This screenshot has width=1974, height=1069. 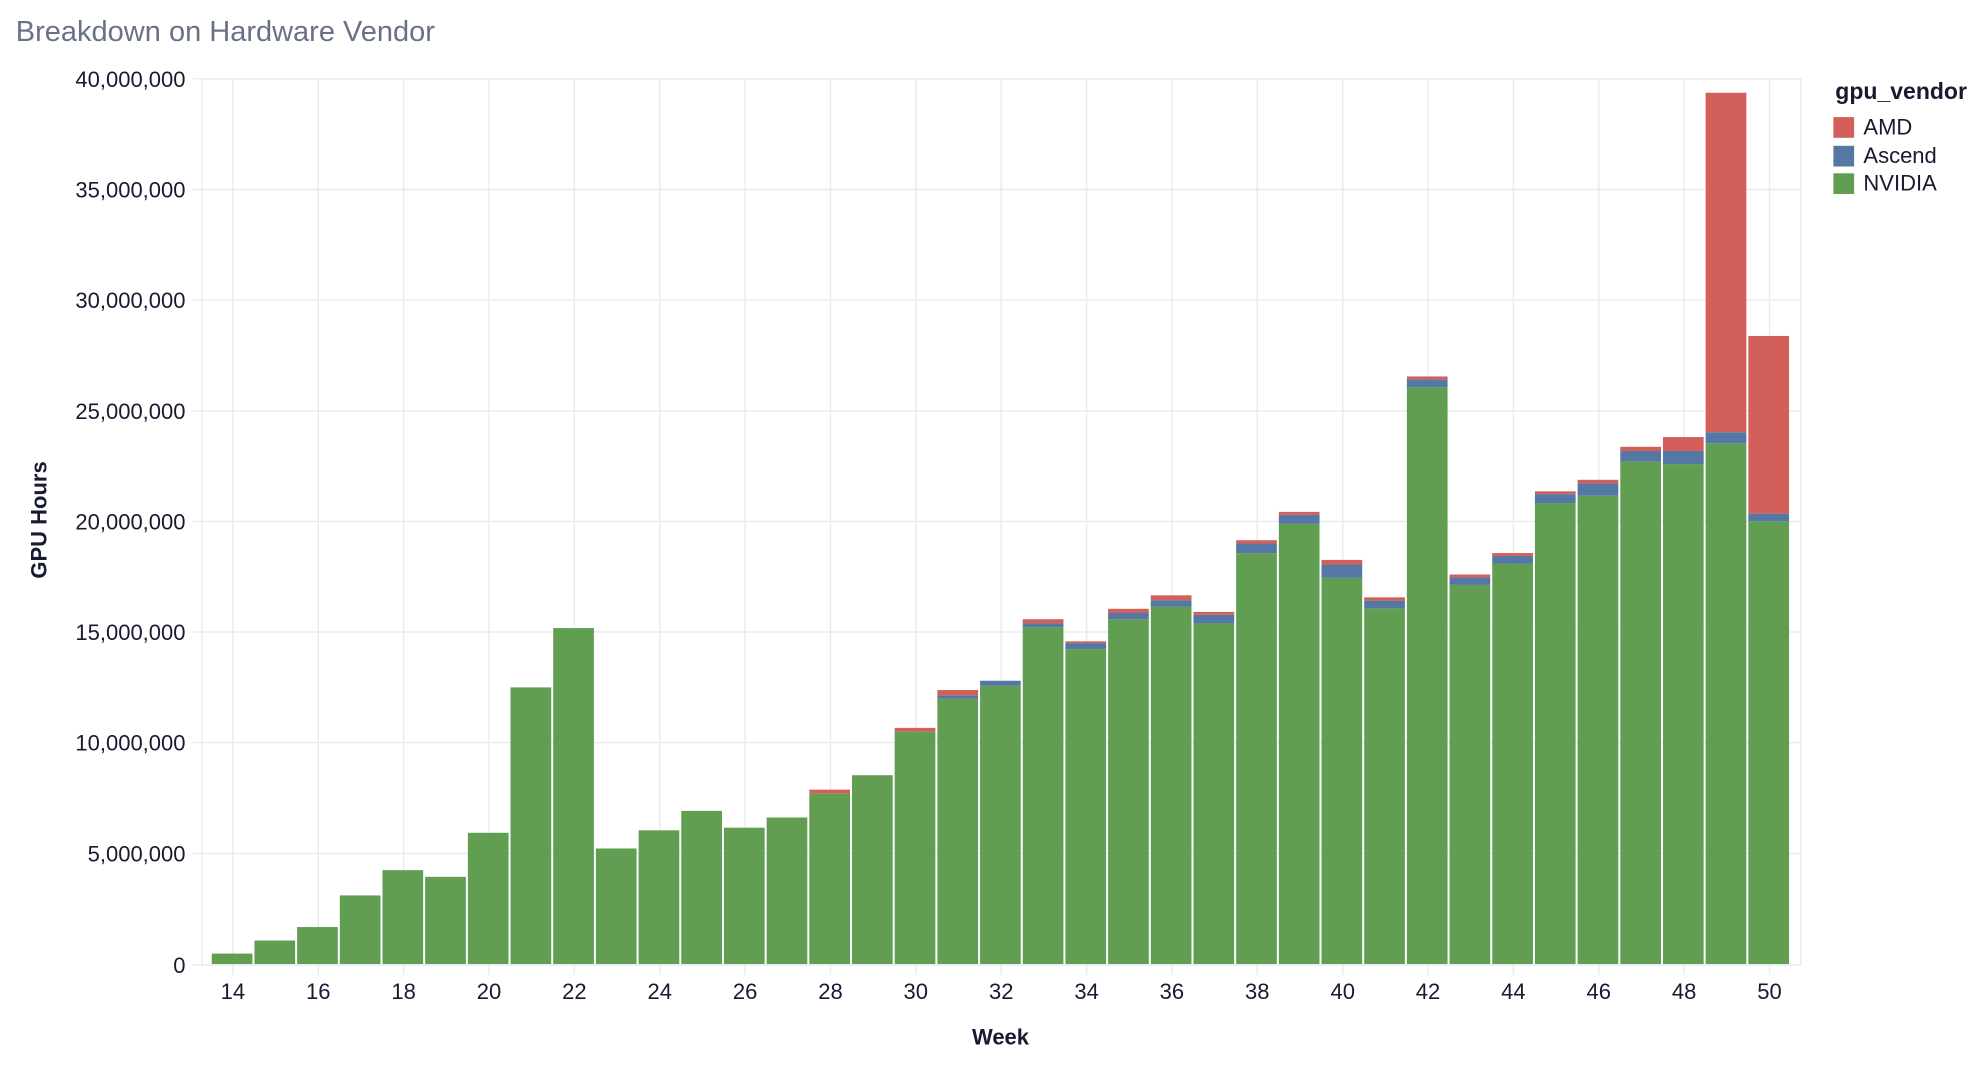 What do you see at coordinates (830, 991) in the screenshot?
I see `svg-text: 28` at bounding box center [830, 991].